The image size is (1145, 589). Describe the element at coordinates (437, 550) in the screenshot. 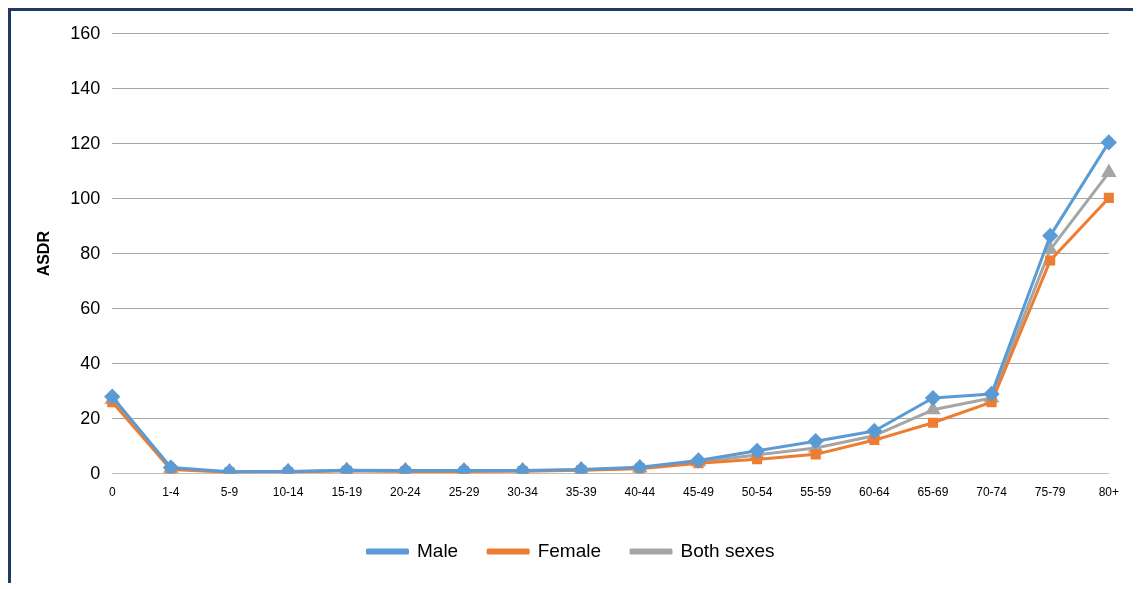

I see `legend-label: Male` at that location.